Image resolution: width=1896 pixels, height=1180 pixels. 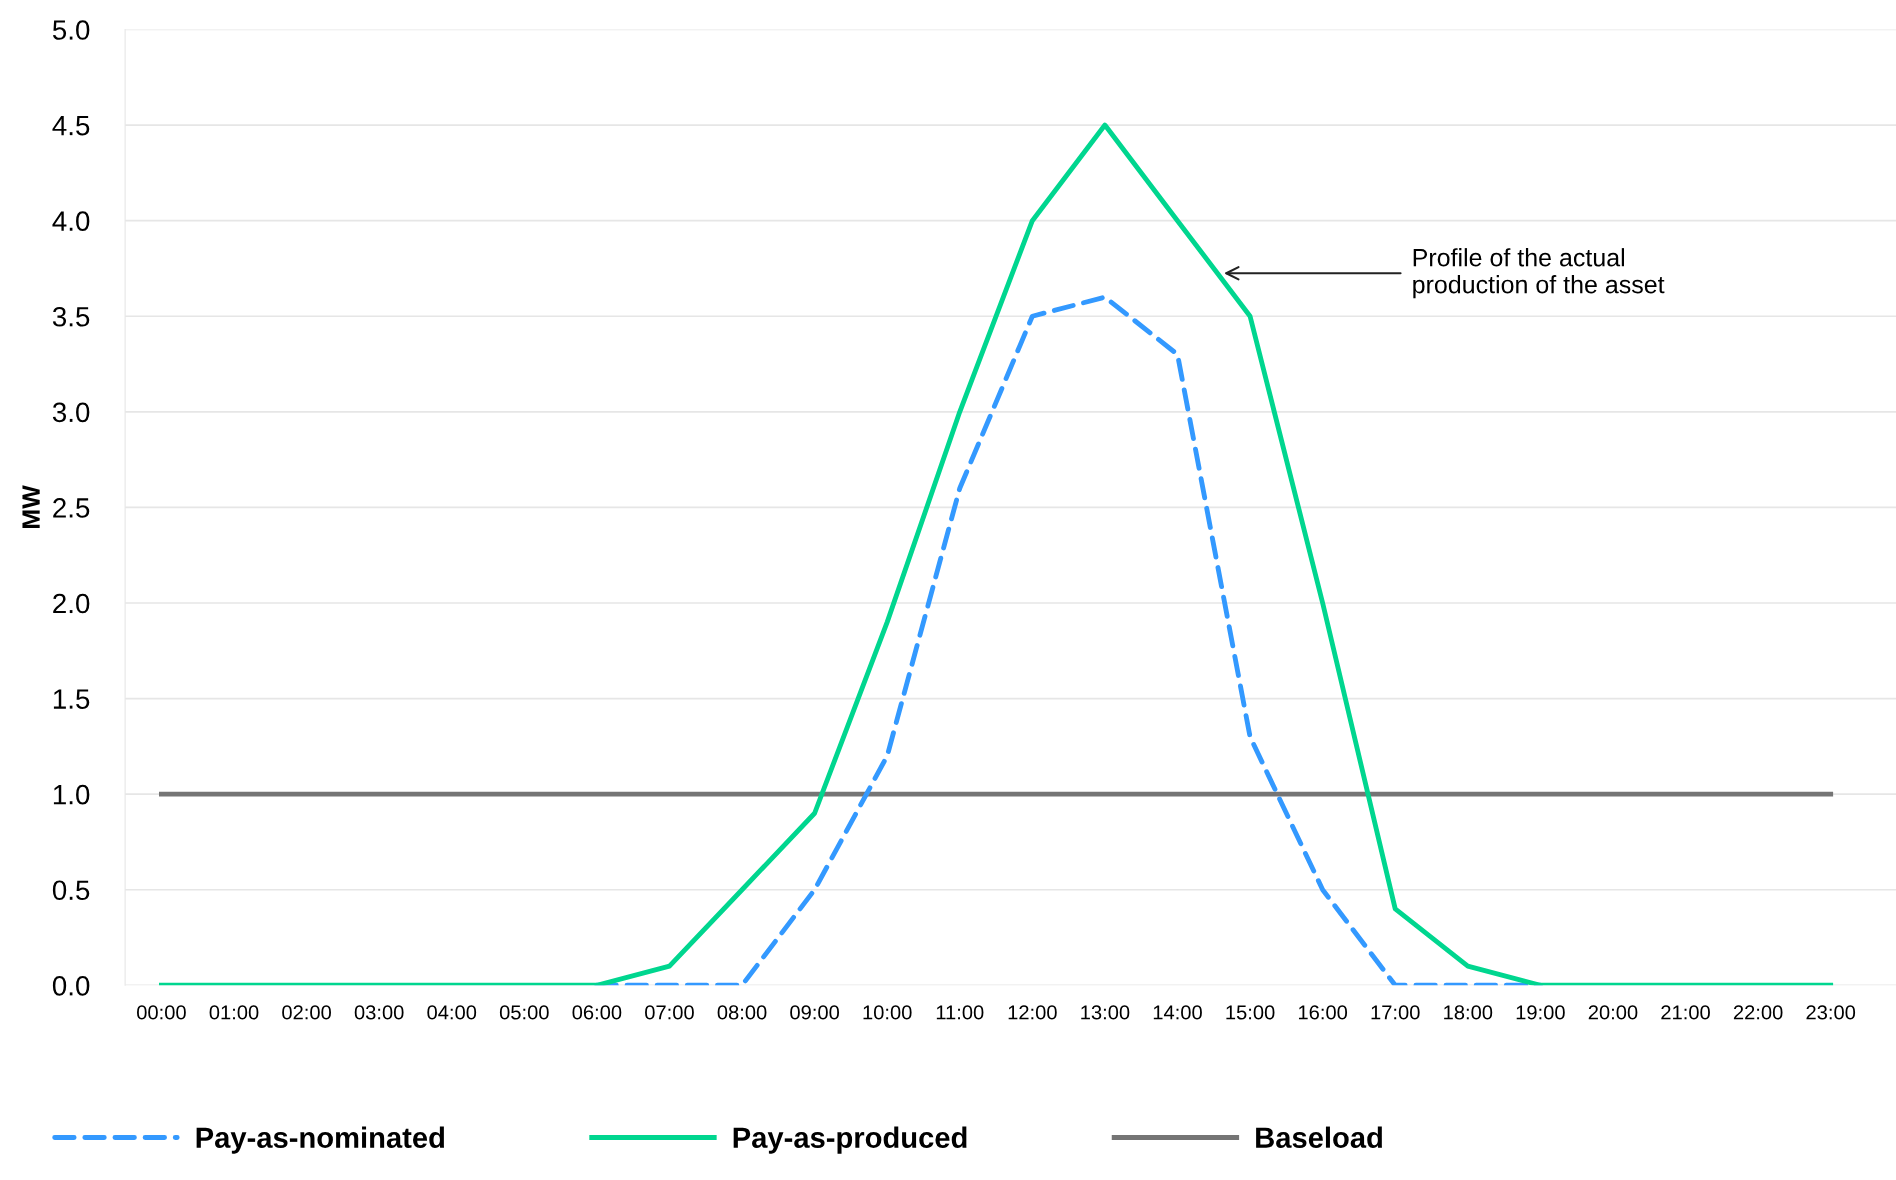 What do you see at coordinates (1105, 1012) in the screenshot?
I see `x-tick-label: 13:00` at bounding box center [1105, 1012].